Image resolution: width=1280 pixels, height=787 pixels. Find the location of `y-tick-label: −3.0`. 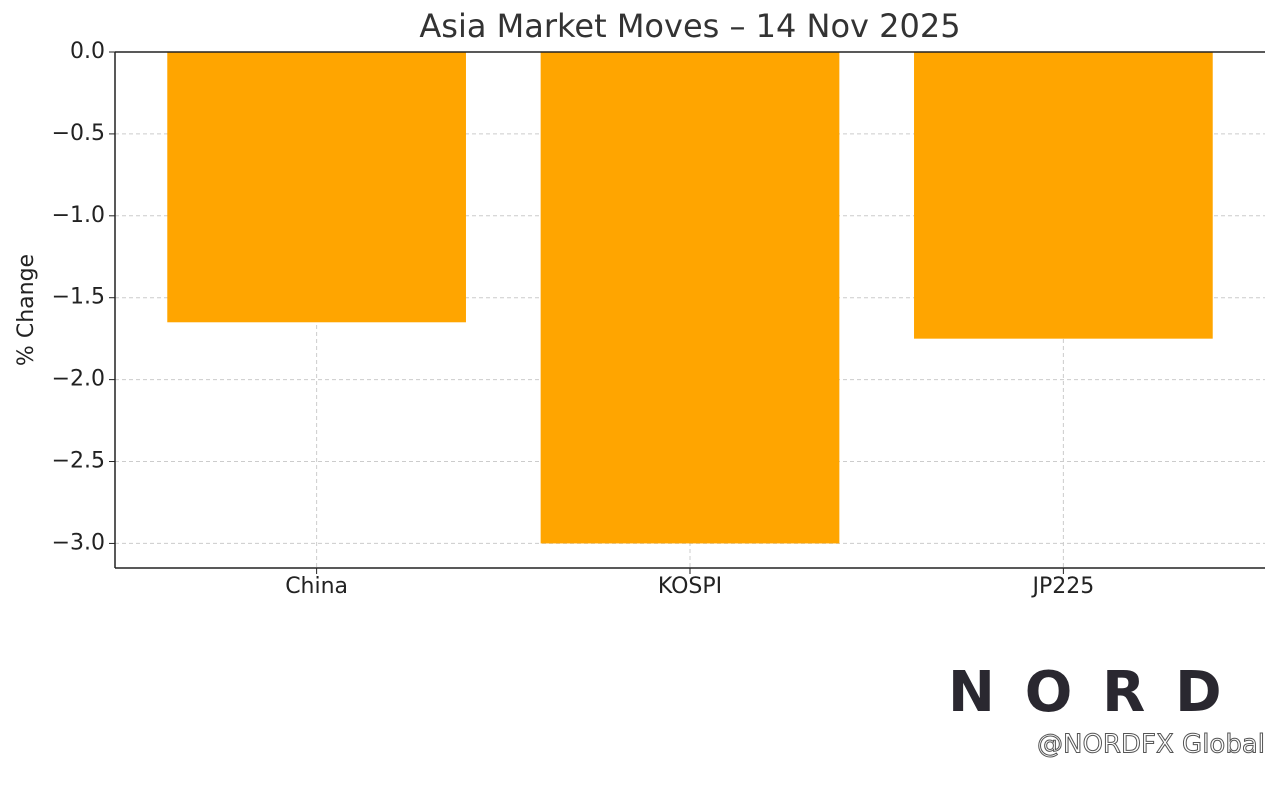

y-tick-label: −3.0 is located at coordinates (78, 542).